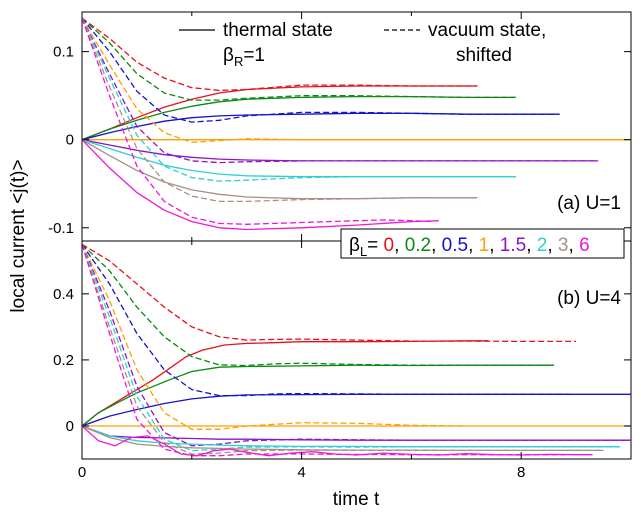 The height and width of the screenshot is (518, 641). I want to click on panel-a-ytick-label: -0.1, so click(61, 228).